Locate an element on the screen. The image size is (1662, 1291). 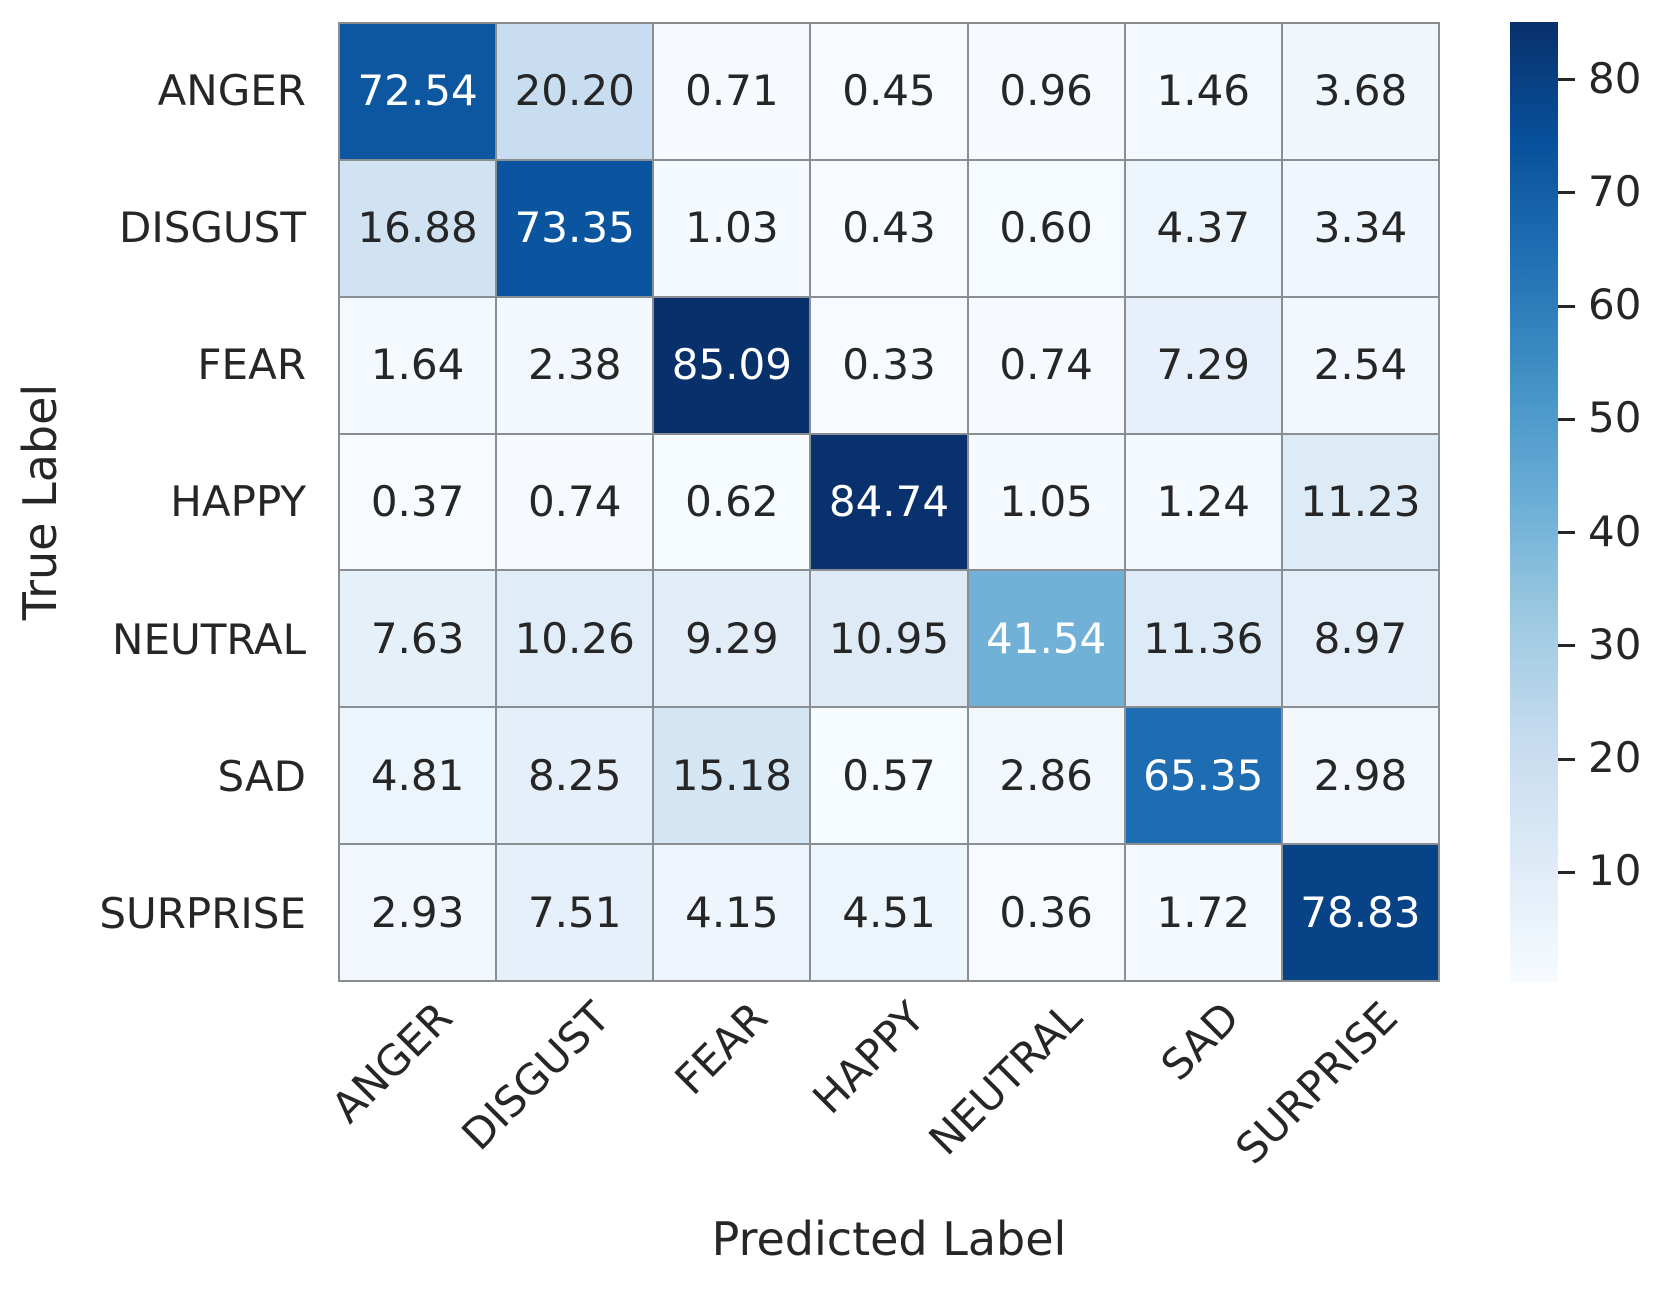
colorbar-tick-label: 20 is located at coordinates (1615, 758).